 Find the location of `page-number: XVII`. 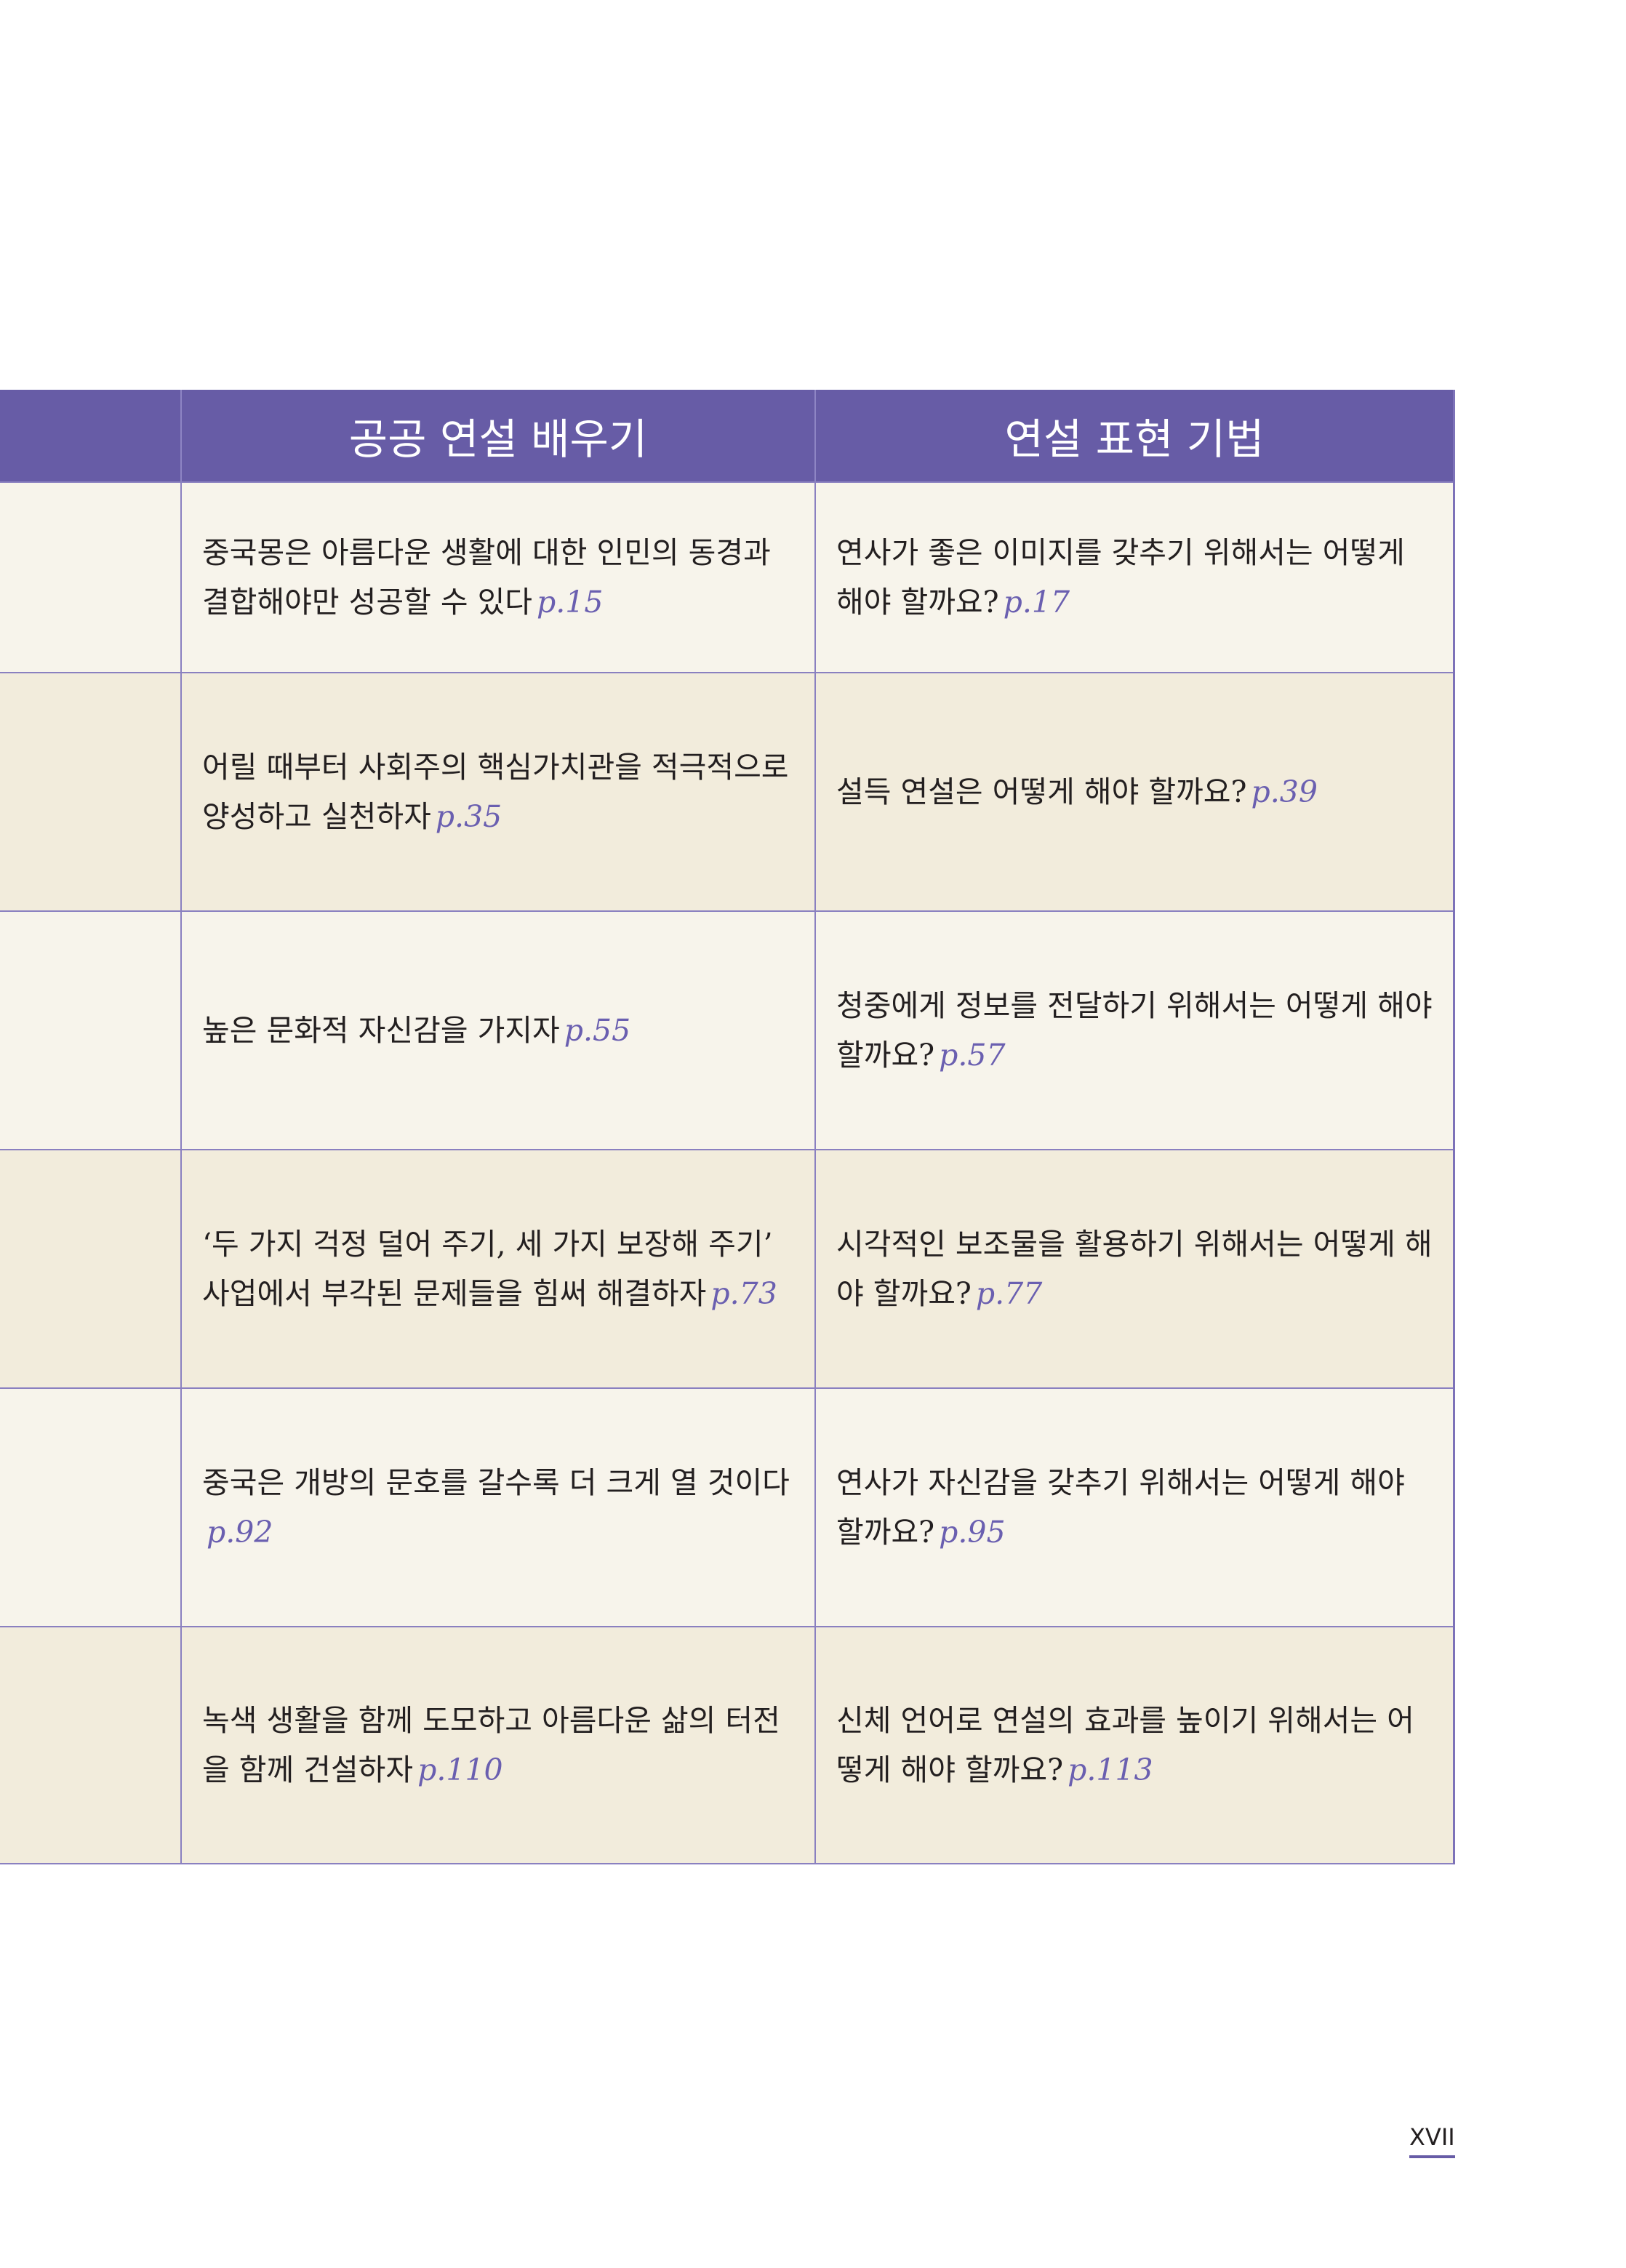

page-number: XVII is located at coordinates (1432, 2140).